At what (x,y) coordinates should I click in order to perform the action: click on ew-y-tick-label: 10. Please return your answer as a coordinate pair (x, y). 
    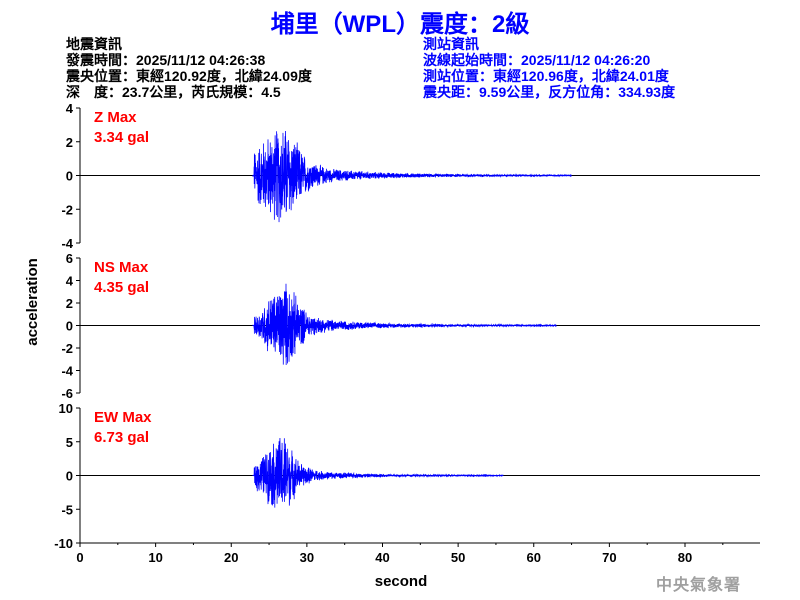
    Looking at the image, I should click on (66, 408).